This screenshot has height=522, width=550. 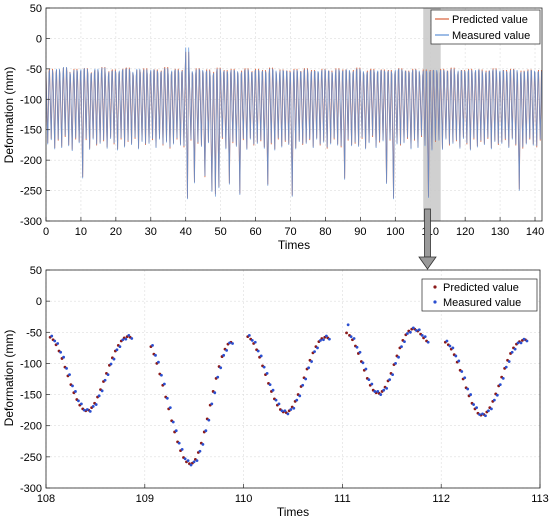 I want to click on top-y-tick-label: 0, so click(x=39, y=39).